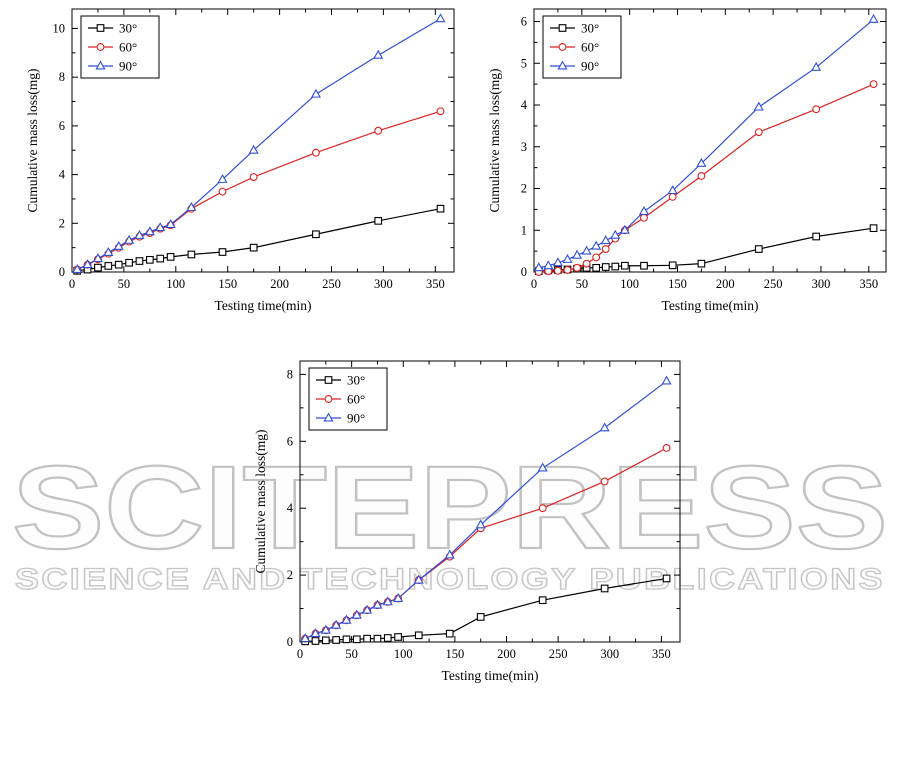  I want to click on watermark-tagline-text: SCIENCE AND TECHNOLOGY PUBLICATIONS, so click(450, 579).